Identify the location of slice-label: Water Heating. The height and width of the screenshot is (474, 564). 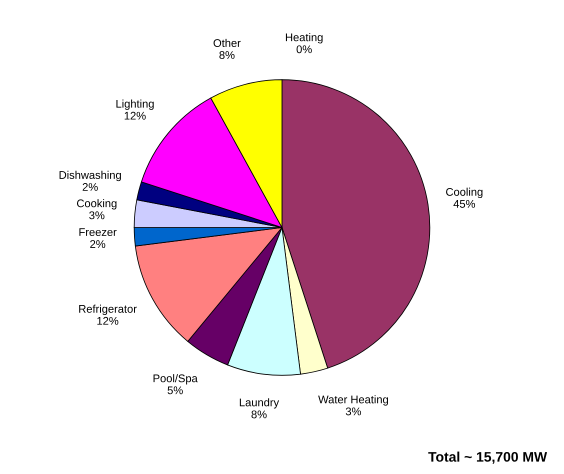
(353, 400).